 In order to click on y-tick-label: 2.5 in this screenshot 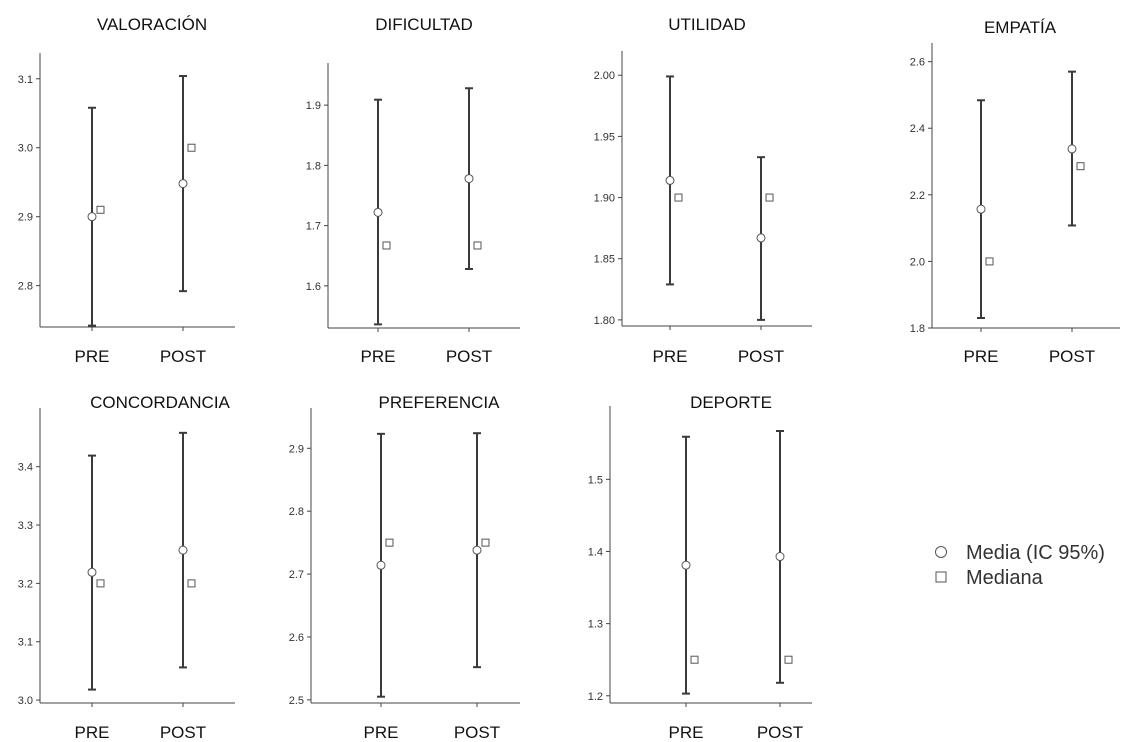, I will do `click(296, 701)`.